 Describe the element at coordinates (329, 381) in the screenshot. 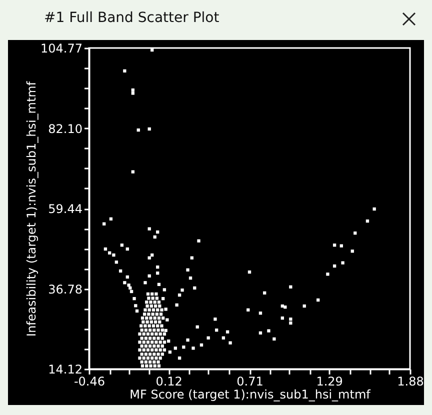

I see `x-tick-label: 1.29` at that location.